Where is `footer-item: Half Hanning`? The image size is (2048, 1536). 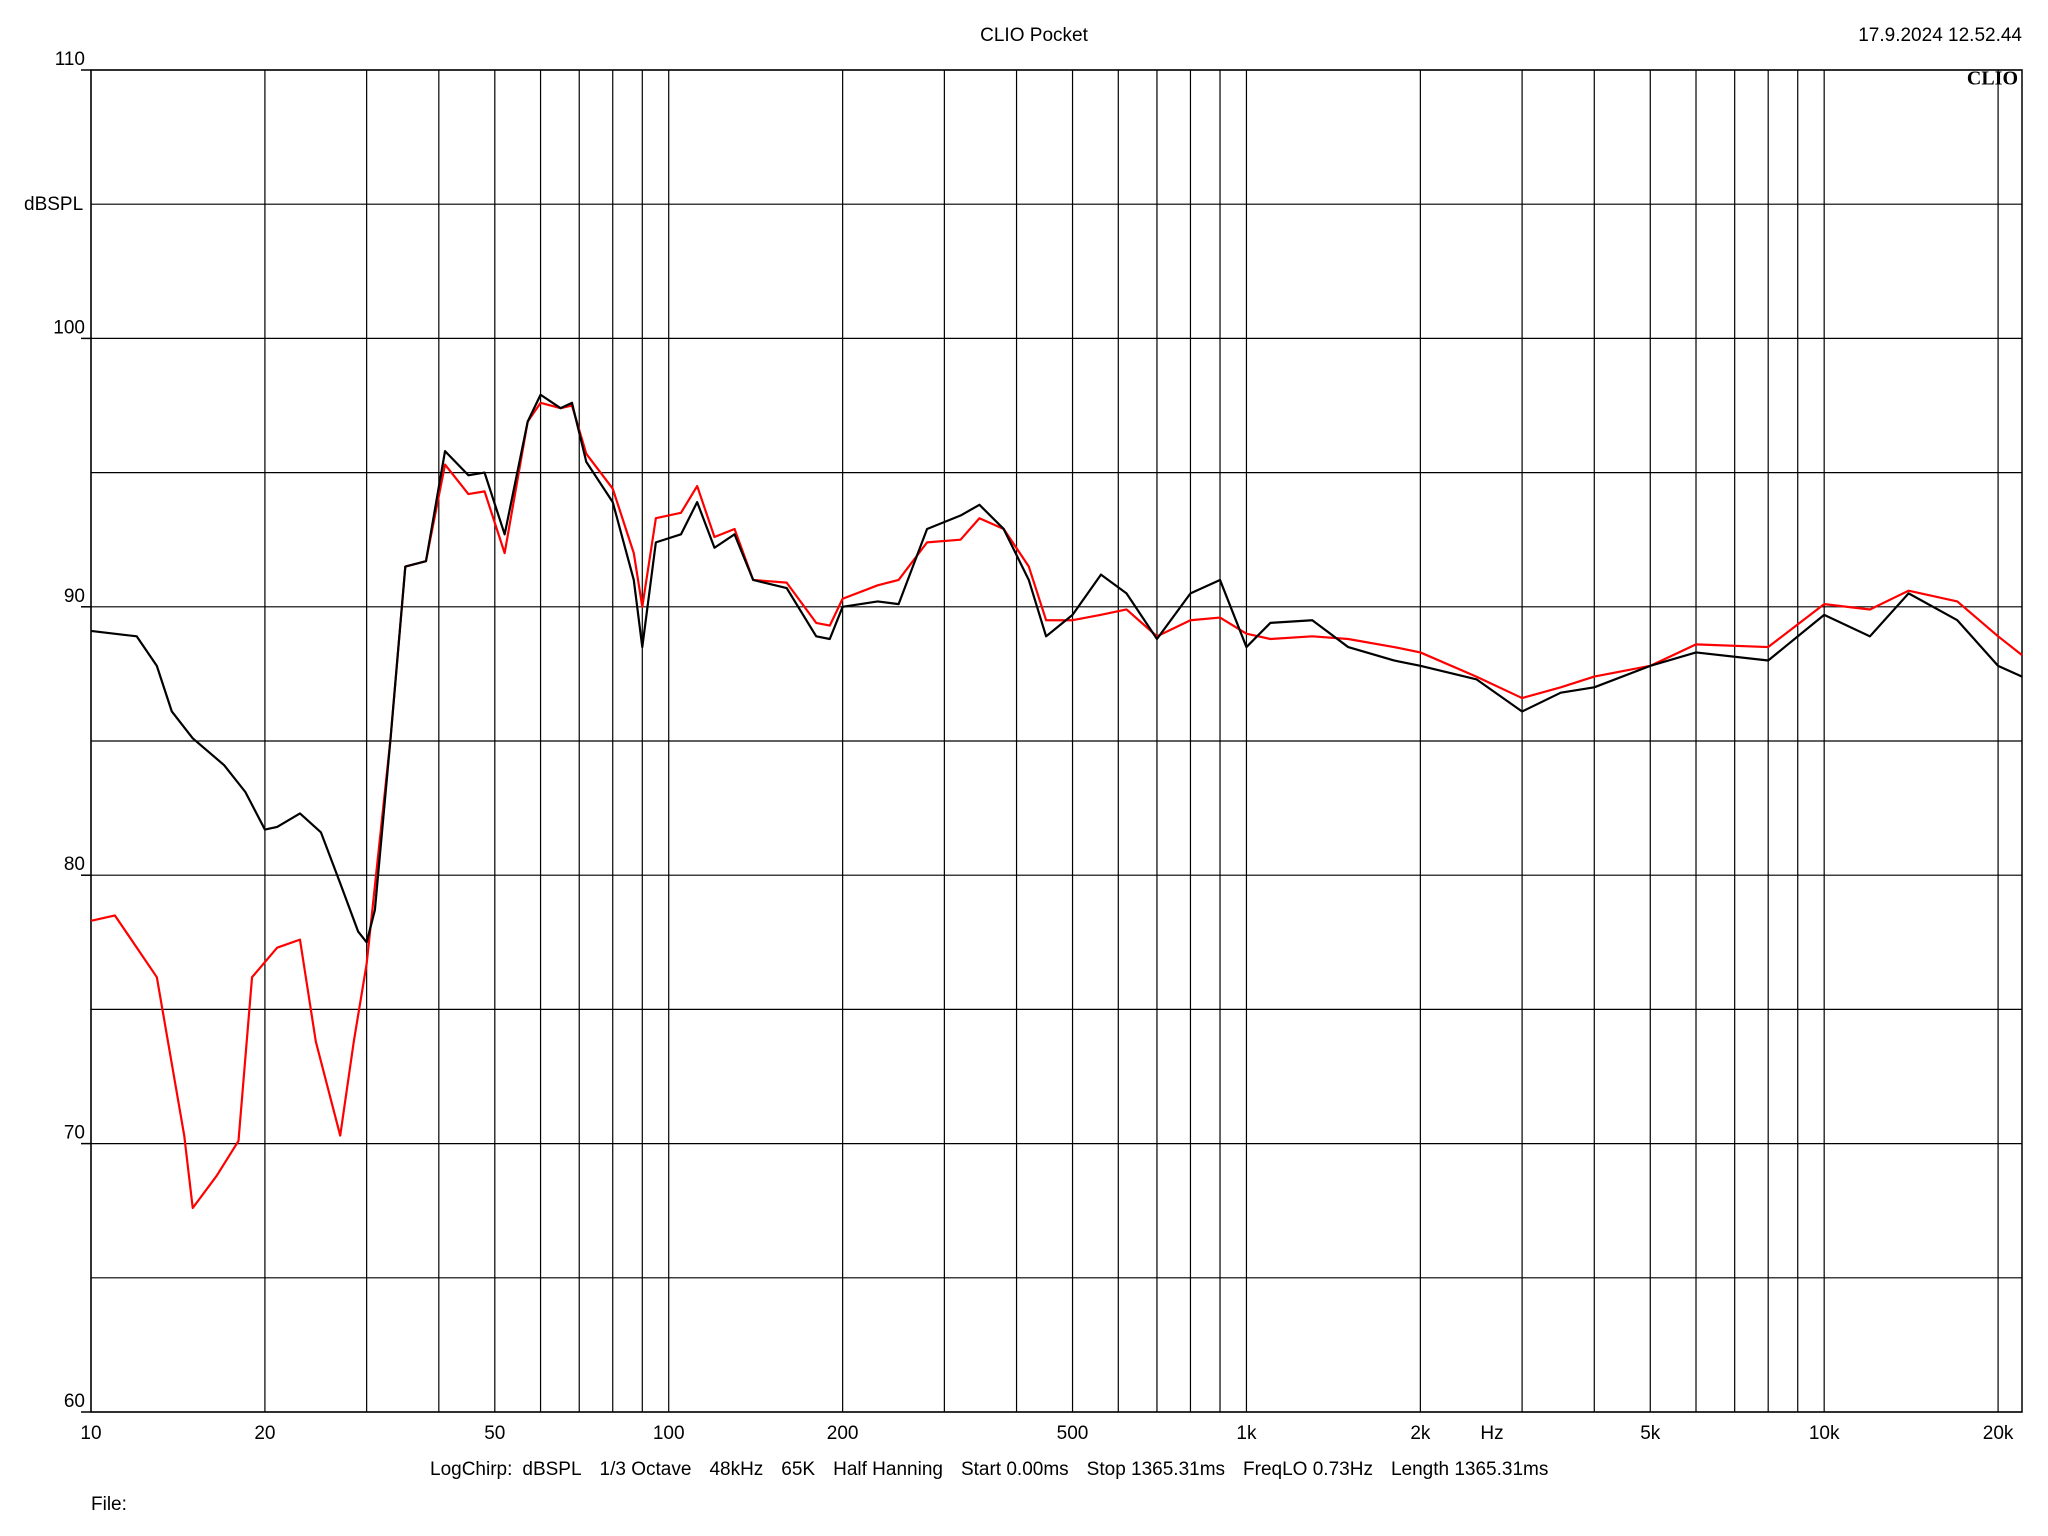 footer-item: Half Hanning is located at coordinates (888, 1469).